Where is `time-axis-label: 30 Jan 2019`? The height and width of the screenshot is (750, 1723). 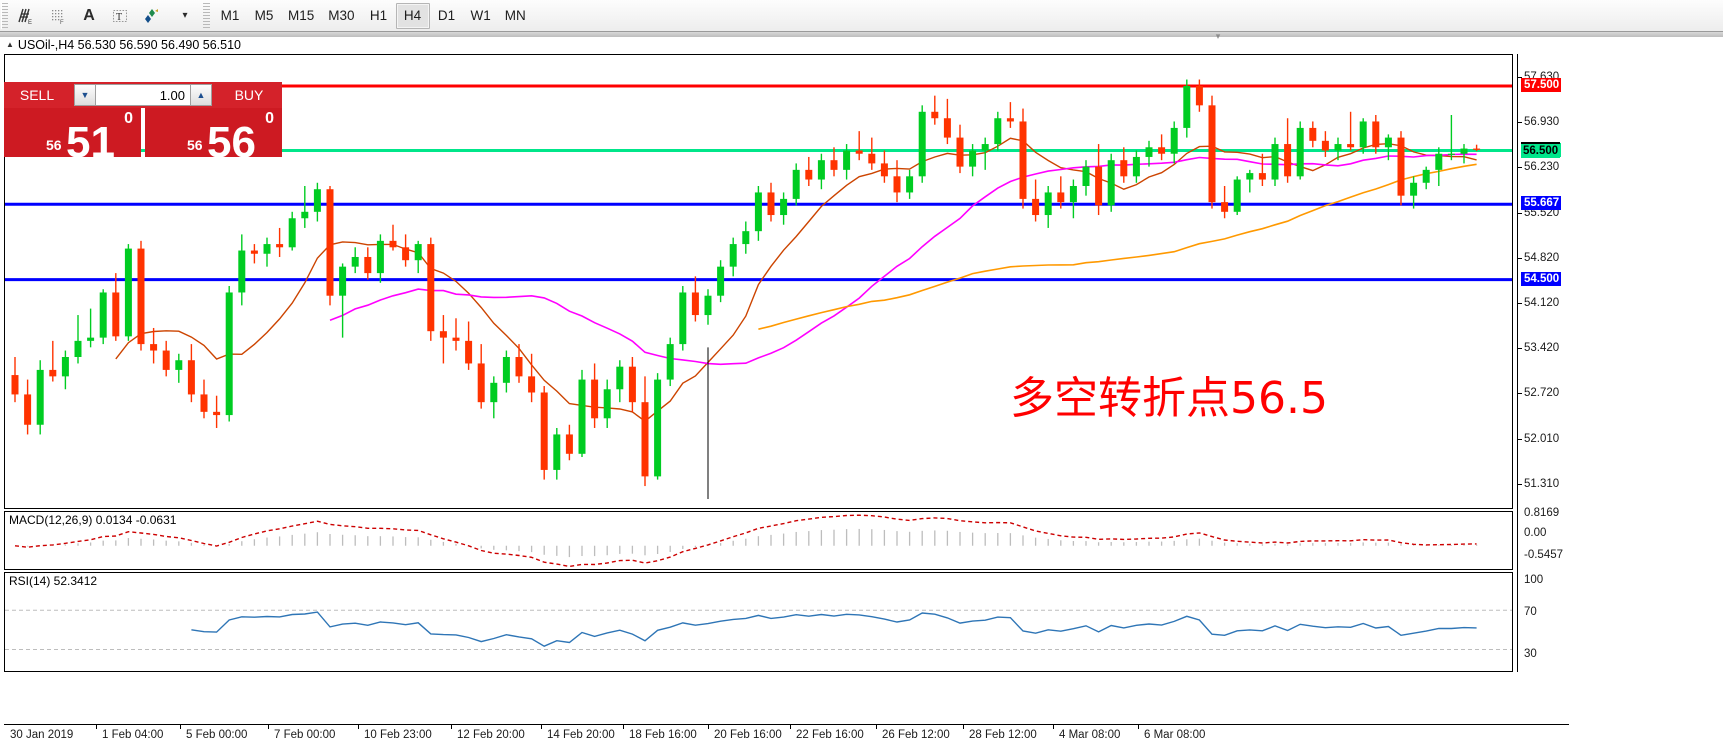 time-axis-label: 30 Jan 2019 is located at coordinates (42, 735).